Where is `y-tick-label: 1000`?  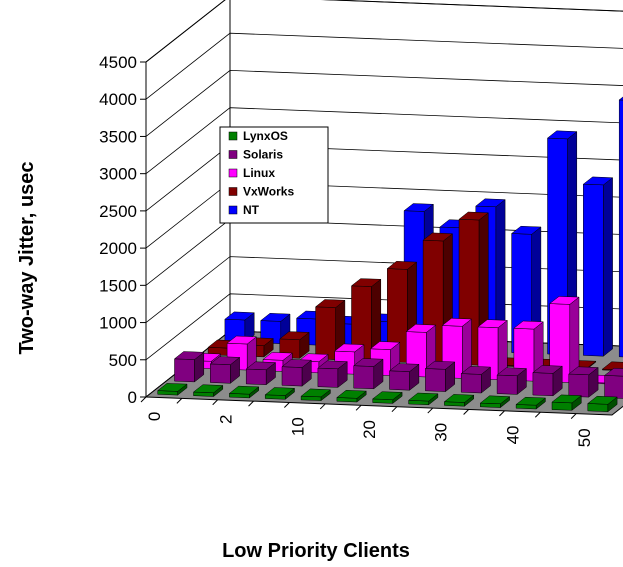 y-tick-label: 1000 is located at coordinates (118, 323).